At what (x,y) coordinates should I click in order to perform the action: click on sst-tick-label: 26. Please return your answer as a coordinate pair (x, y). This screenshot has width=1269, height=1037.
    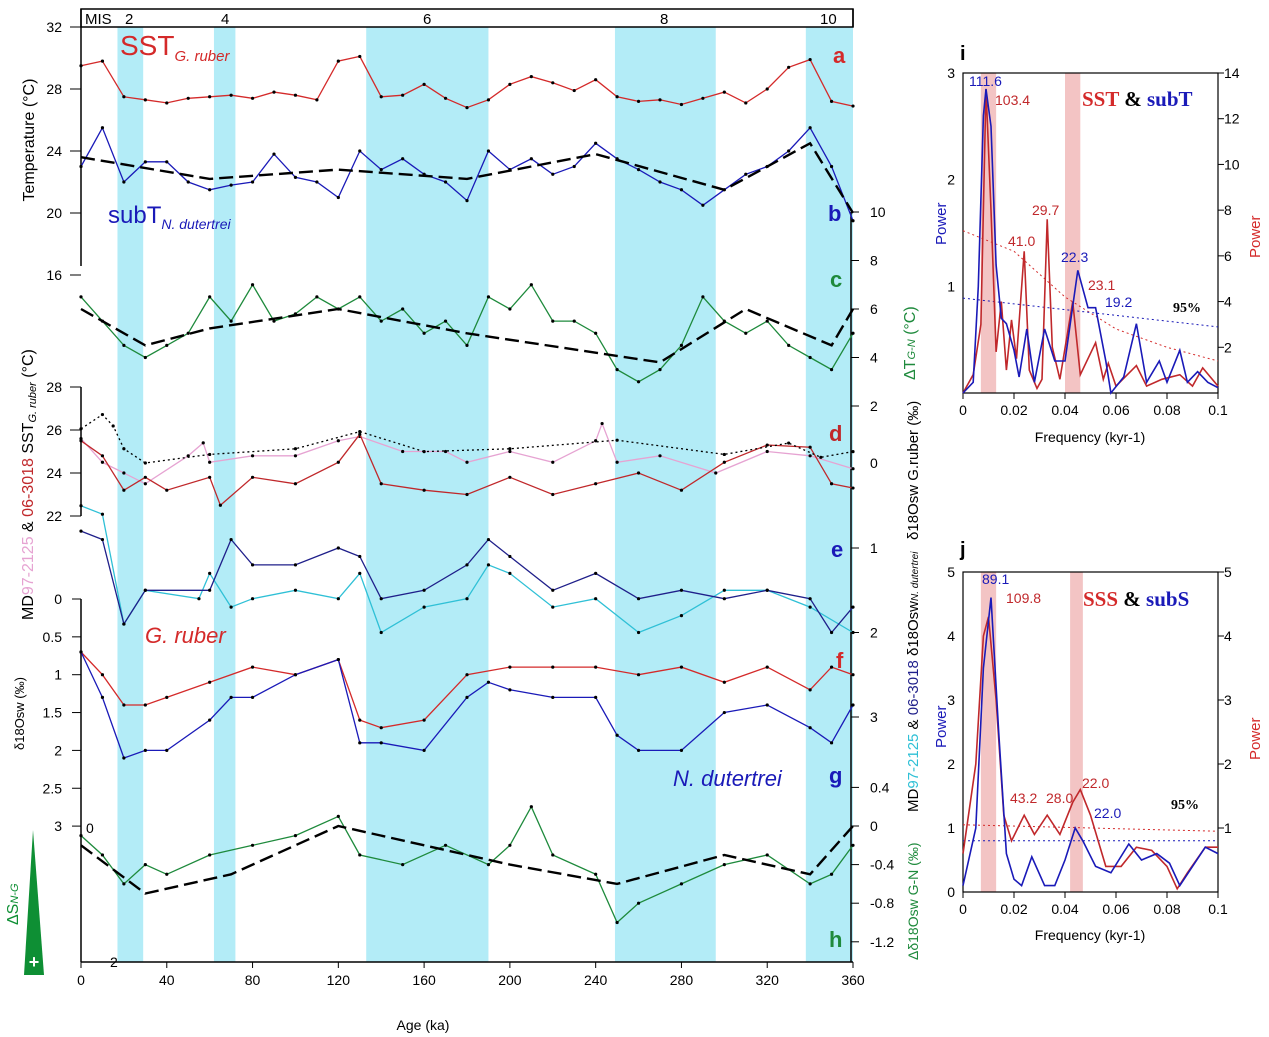
    Looking at the image, I should click on (54, 430).